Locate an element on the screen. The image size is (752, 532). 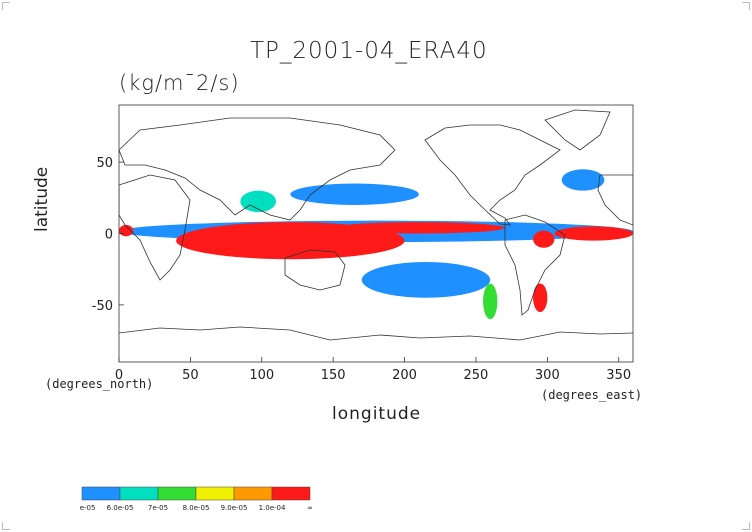
x-axis-label: longitude is located at coordinates (377, 414).